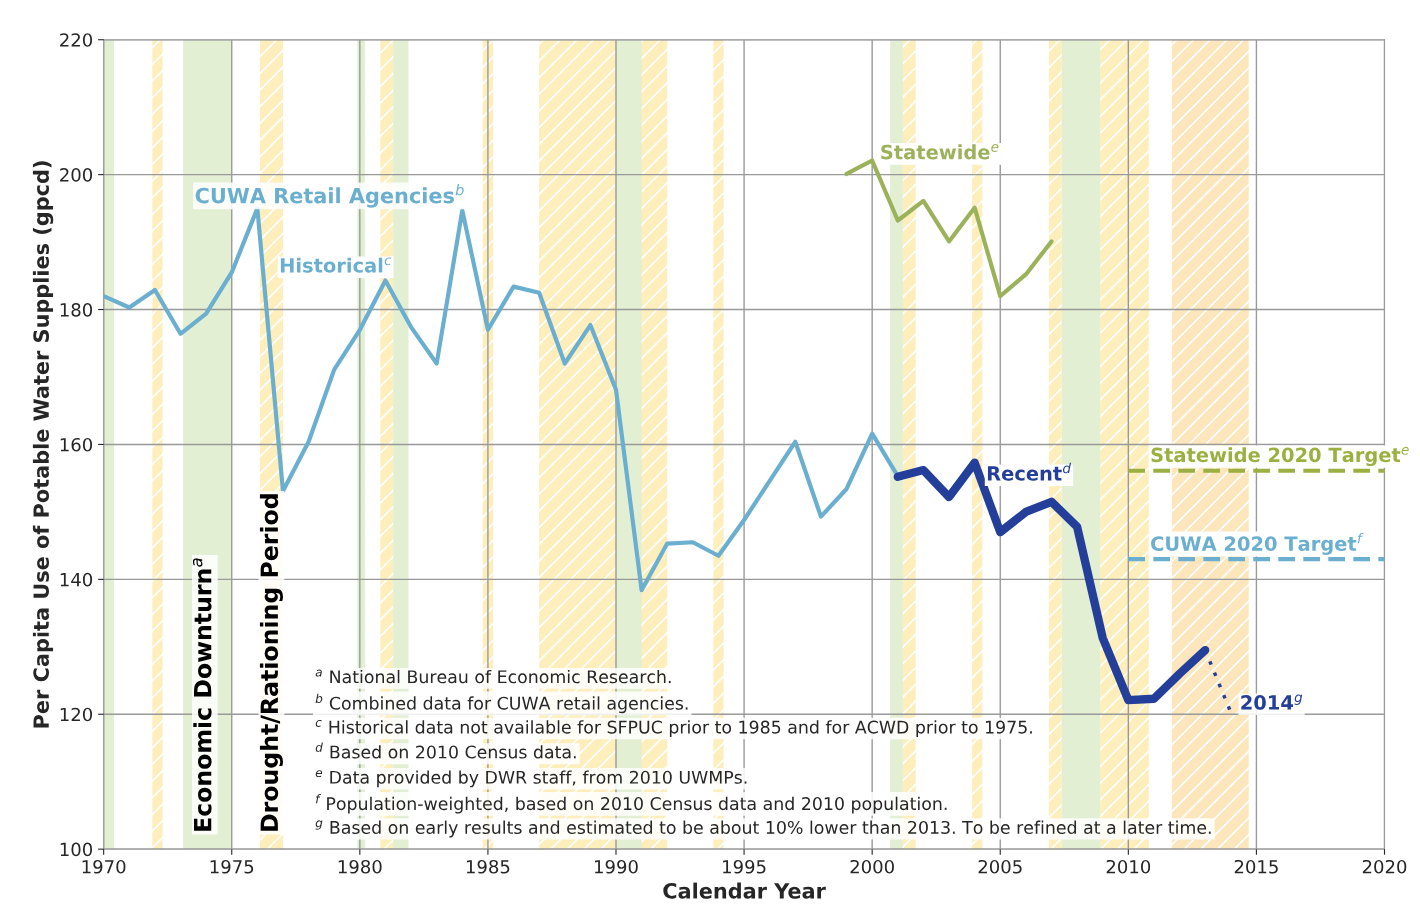 The height and width of the screenshot is (924, 1420). Describe the element at coordinates (744, 890) in the screenshot. I see `x-axis-title: Calendar Year` at that location.